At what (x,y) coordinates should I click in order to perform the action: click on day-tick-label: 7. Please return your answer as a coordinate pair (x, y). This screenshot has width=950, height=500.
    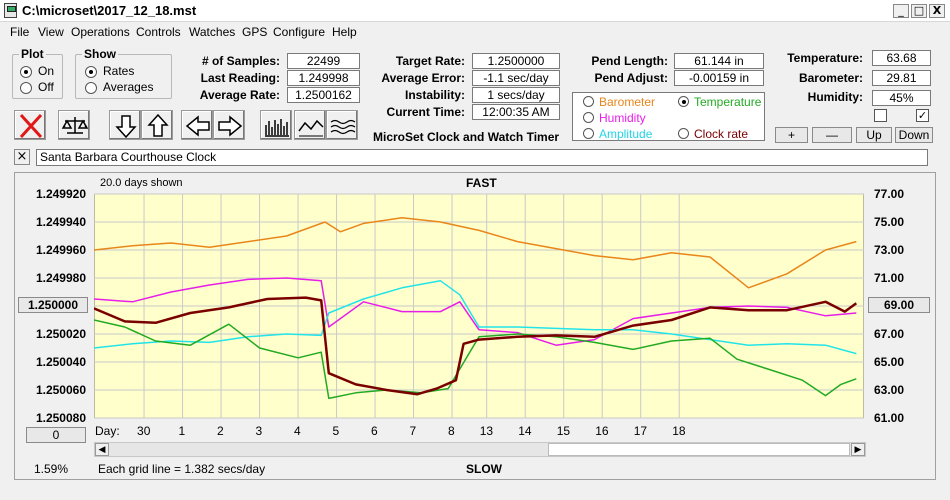
    Looking at the image, I should click on (413, 431).